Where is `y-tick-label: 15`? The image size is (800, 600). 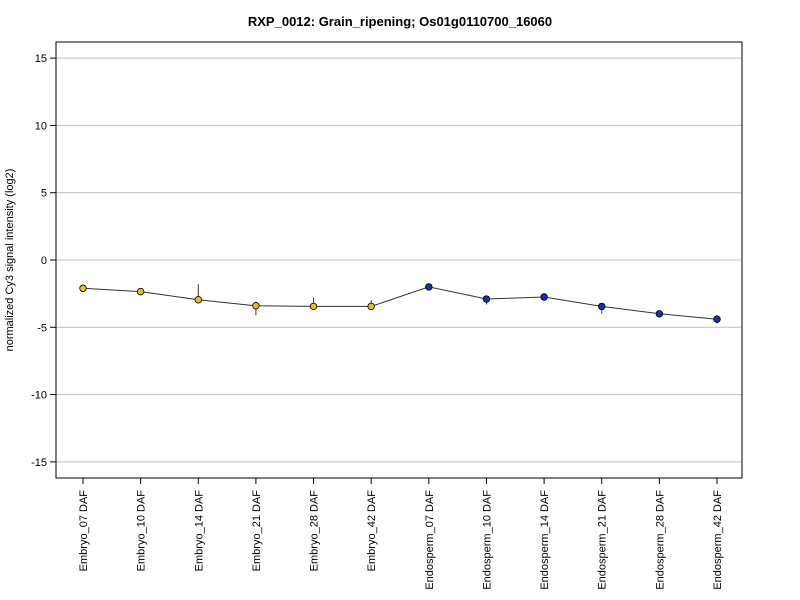
y-tick-label: 15 is located at coordinates (41, 59).